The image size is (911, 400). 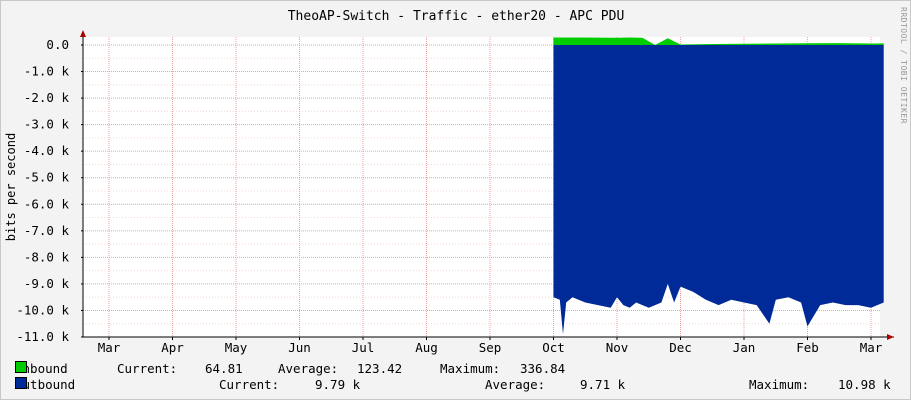 What do you see at coordinates (903, 65) in the screenshot?
I see `rrdtool-watermark: RRDTOOL / TOBI OETIKER` at bounding box center [903, 65].